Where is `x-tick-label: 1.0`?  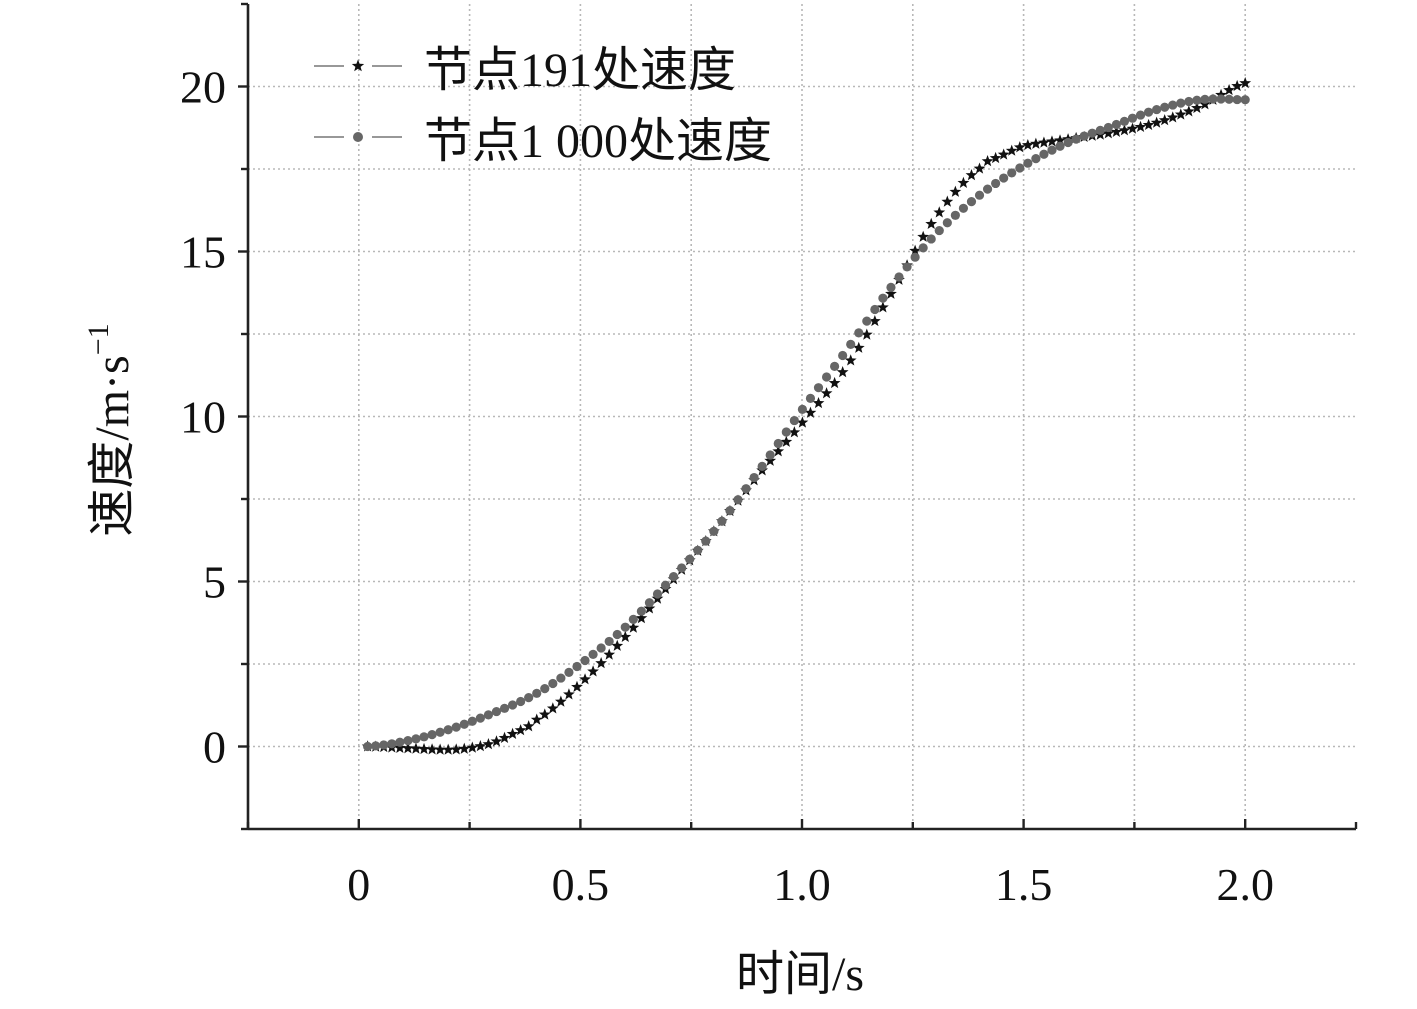
x-tick-label: 1.0 is located at coordinates (802, 884).